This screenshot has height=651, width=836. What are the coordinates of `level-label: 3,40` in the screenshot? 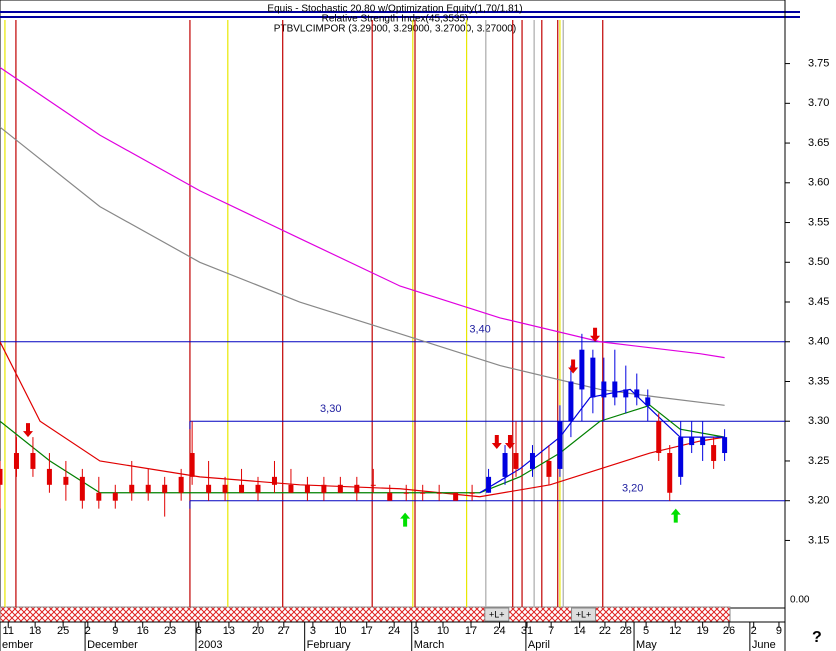 It's located at (479, 330).